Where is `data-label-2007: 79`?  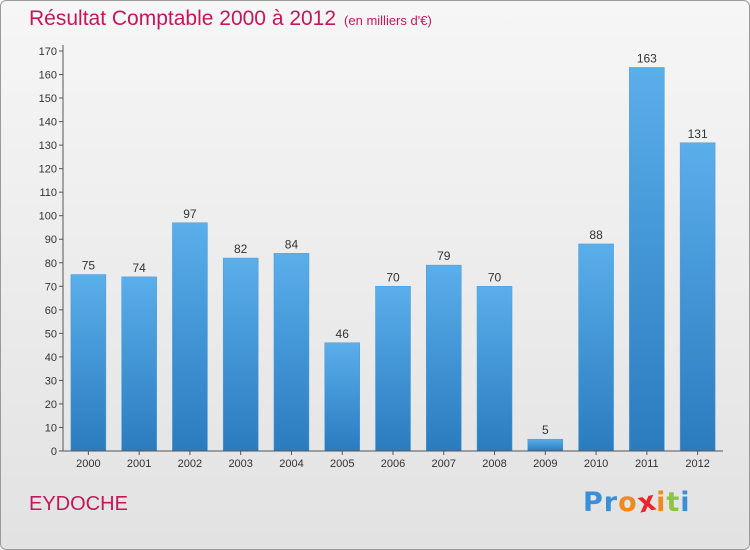 data-label-2007: 79 is located at coordinates (444, 256).